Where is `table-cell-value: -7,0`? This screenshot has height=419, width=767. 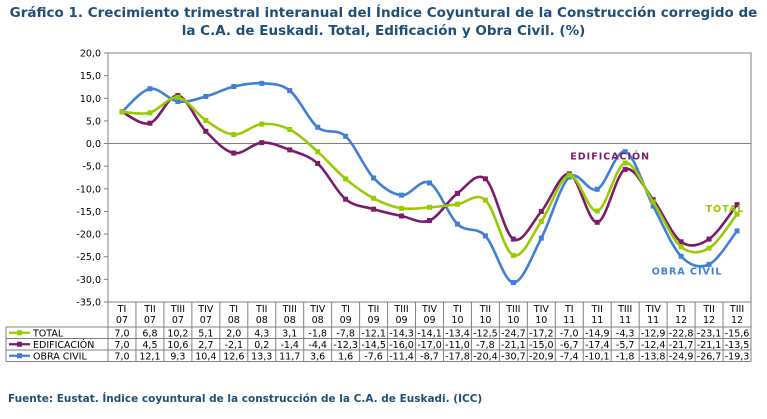 table-cell-value: -7,0 is located at coordinates (569, 333).